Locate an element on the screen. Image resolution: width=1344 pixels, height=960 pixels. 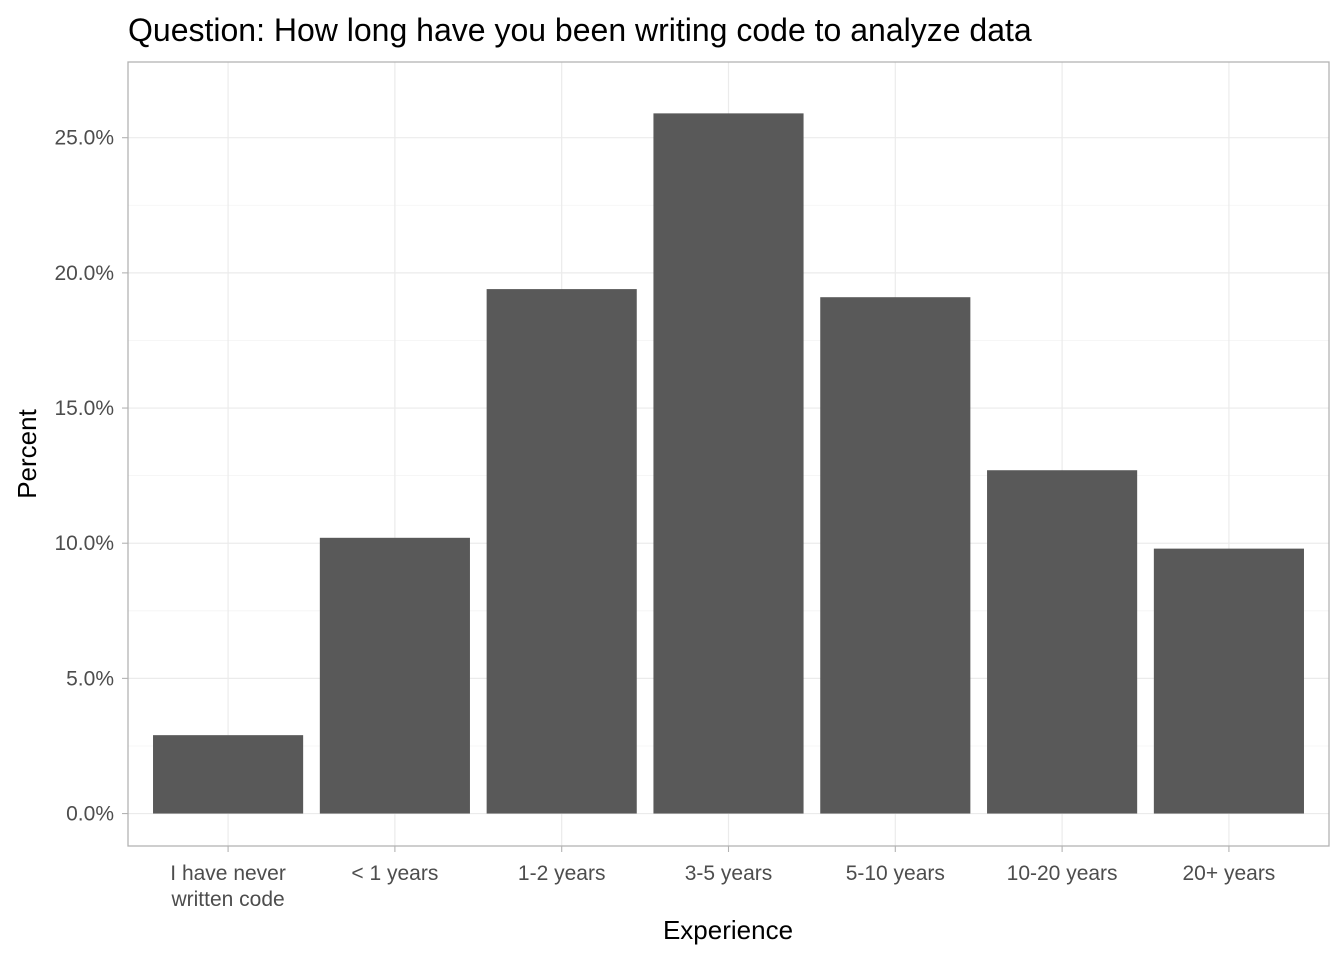
y-tick-label: 25.0% is located at coordinates (84, 138).